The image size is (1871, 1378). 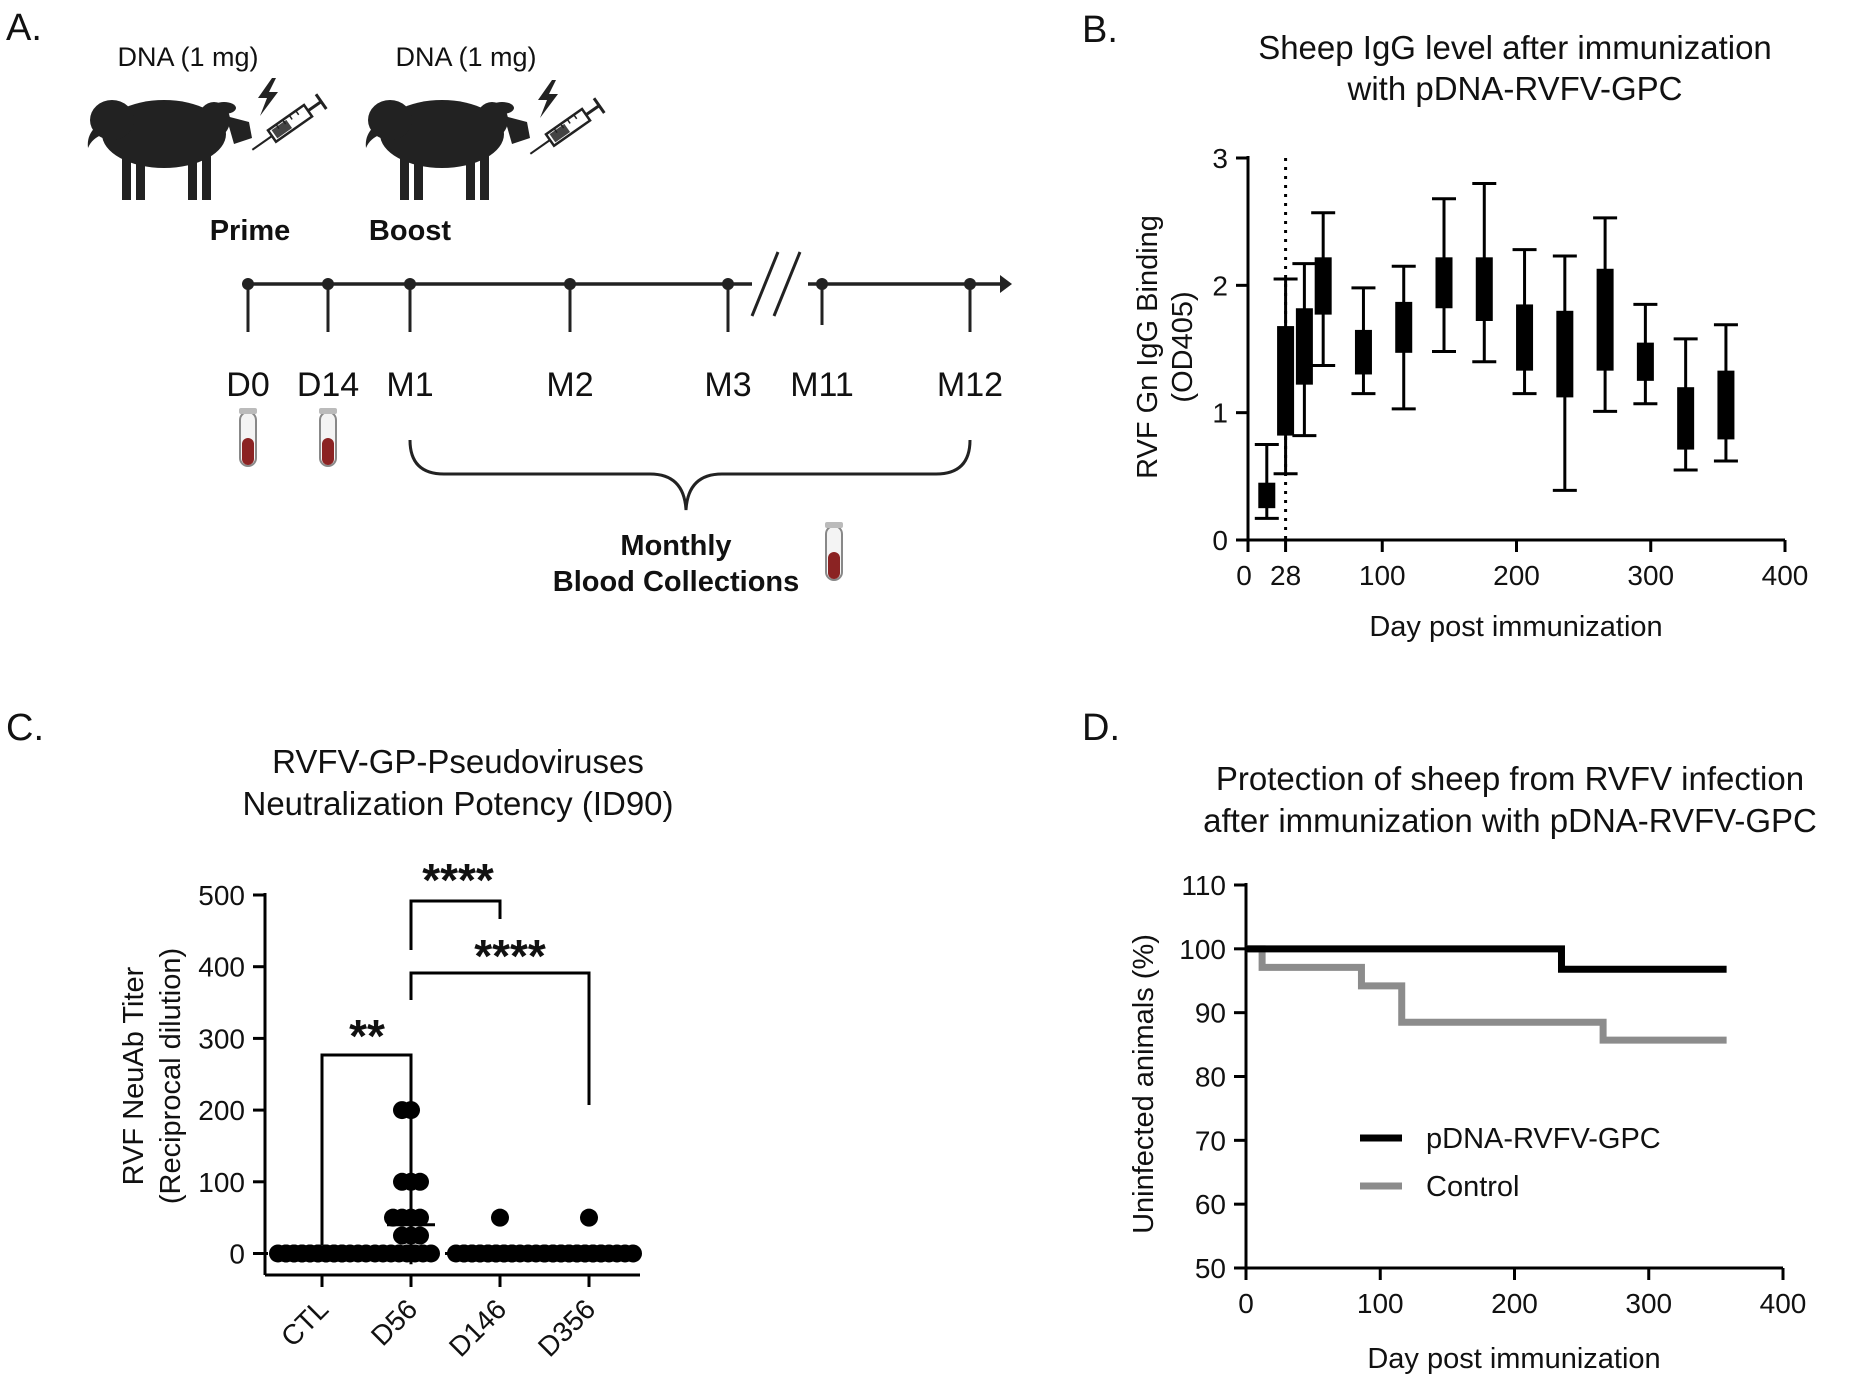 What do you see at coordinates (630, 284) in the screenshot?
I see `timeline` at bounding box center [630, 284].